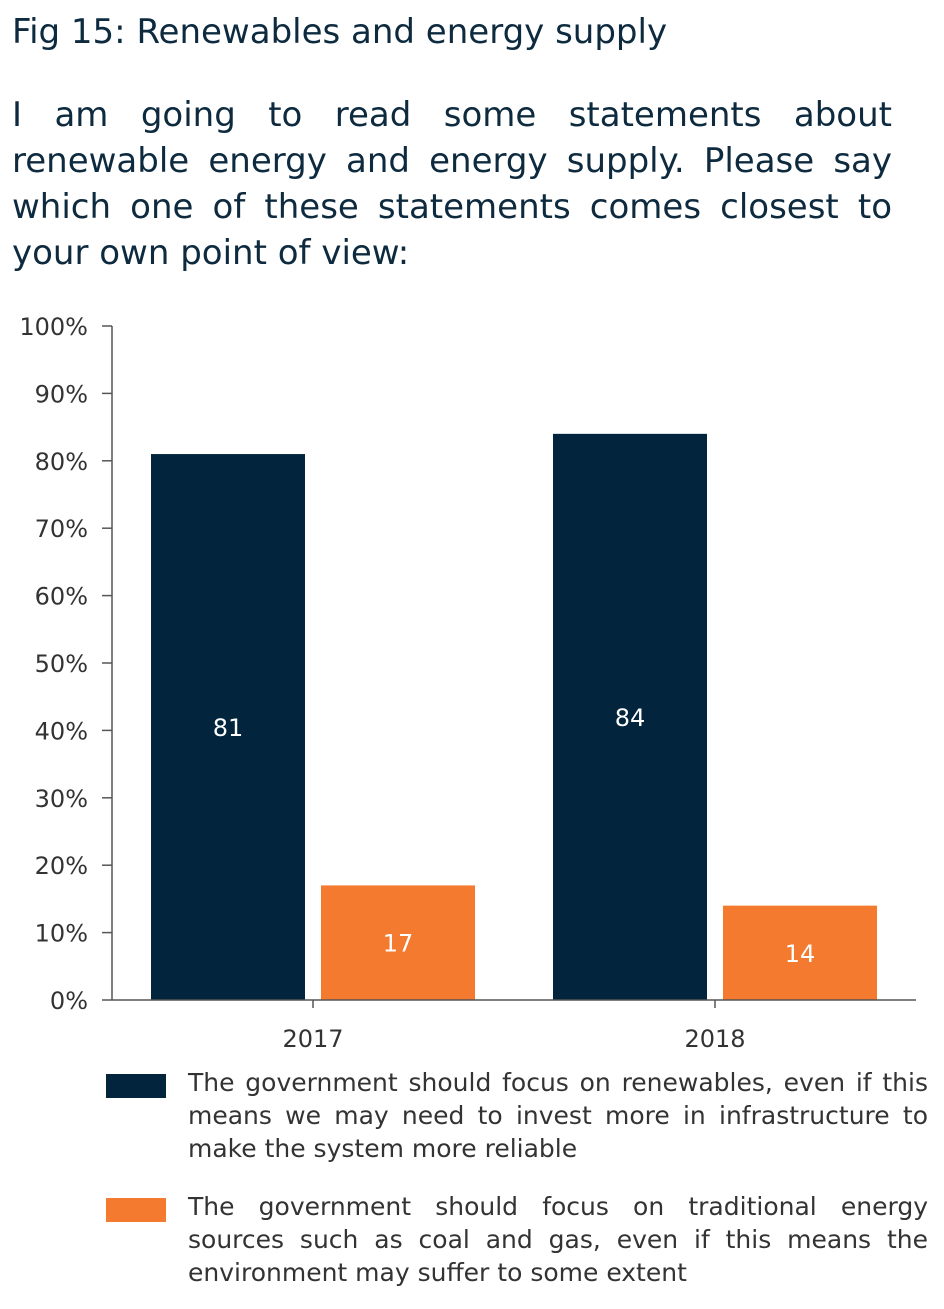 Image resolution: width=944 pixels, height=1309 pixels. I want to click on data-label-2018-series-2: 14, so click(800, 954).